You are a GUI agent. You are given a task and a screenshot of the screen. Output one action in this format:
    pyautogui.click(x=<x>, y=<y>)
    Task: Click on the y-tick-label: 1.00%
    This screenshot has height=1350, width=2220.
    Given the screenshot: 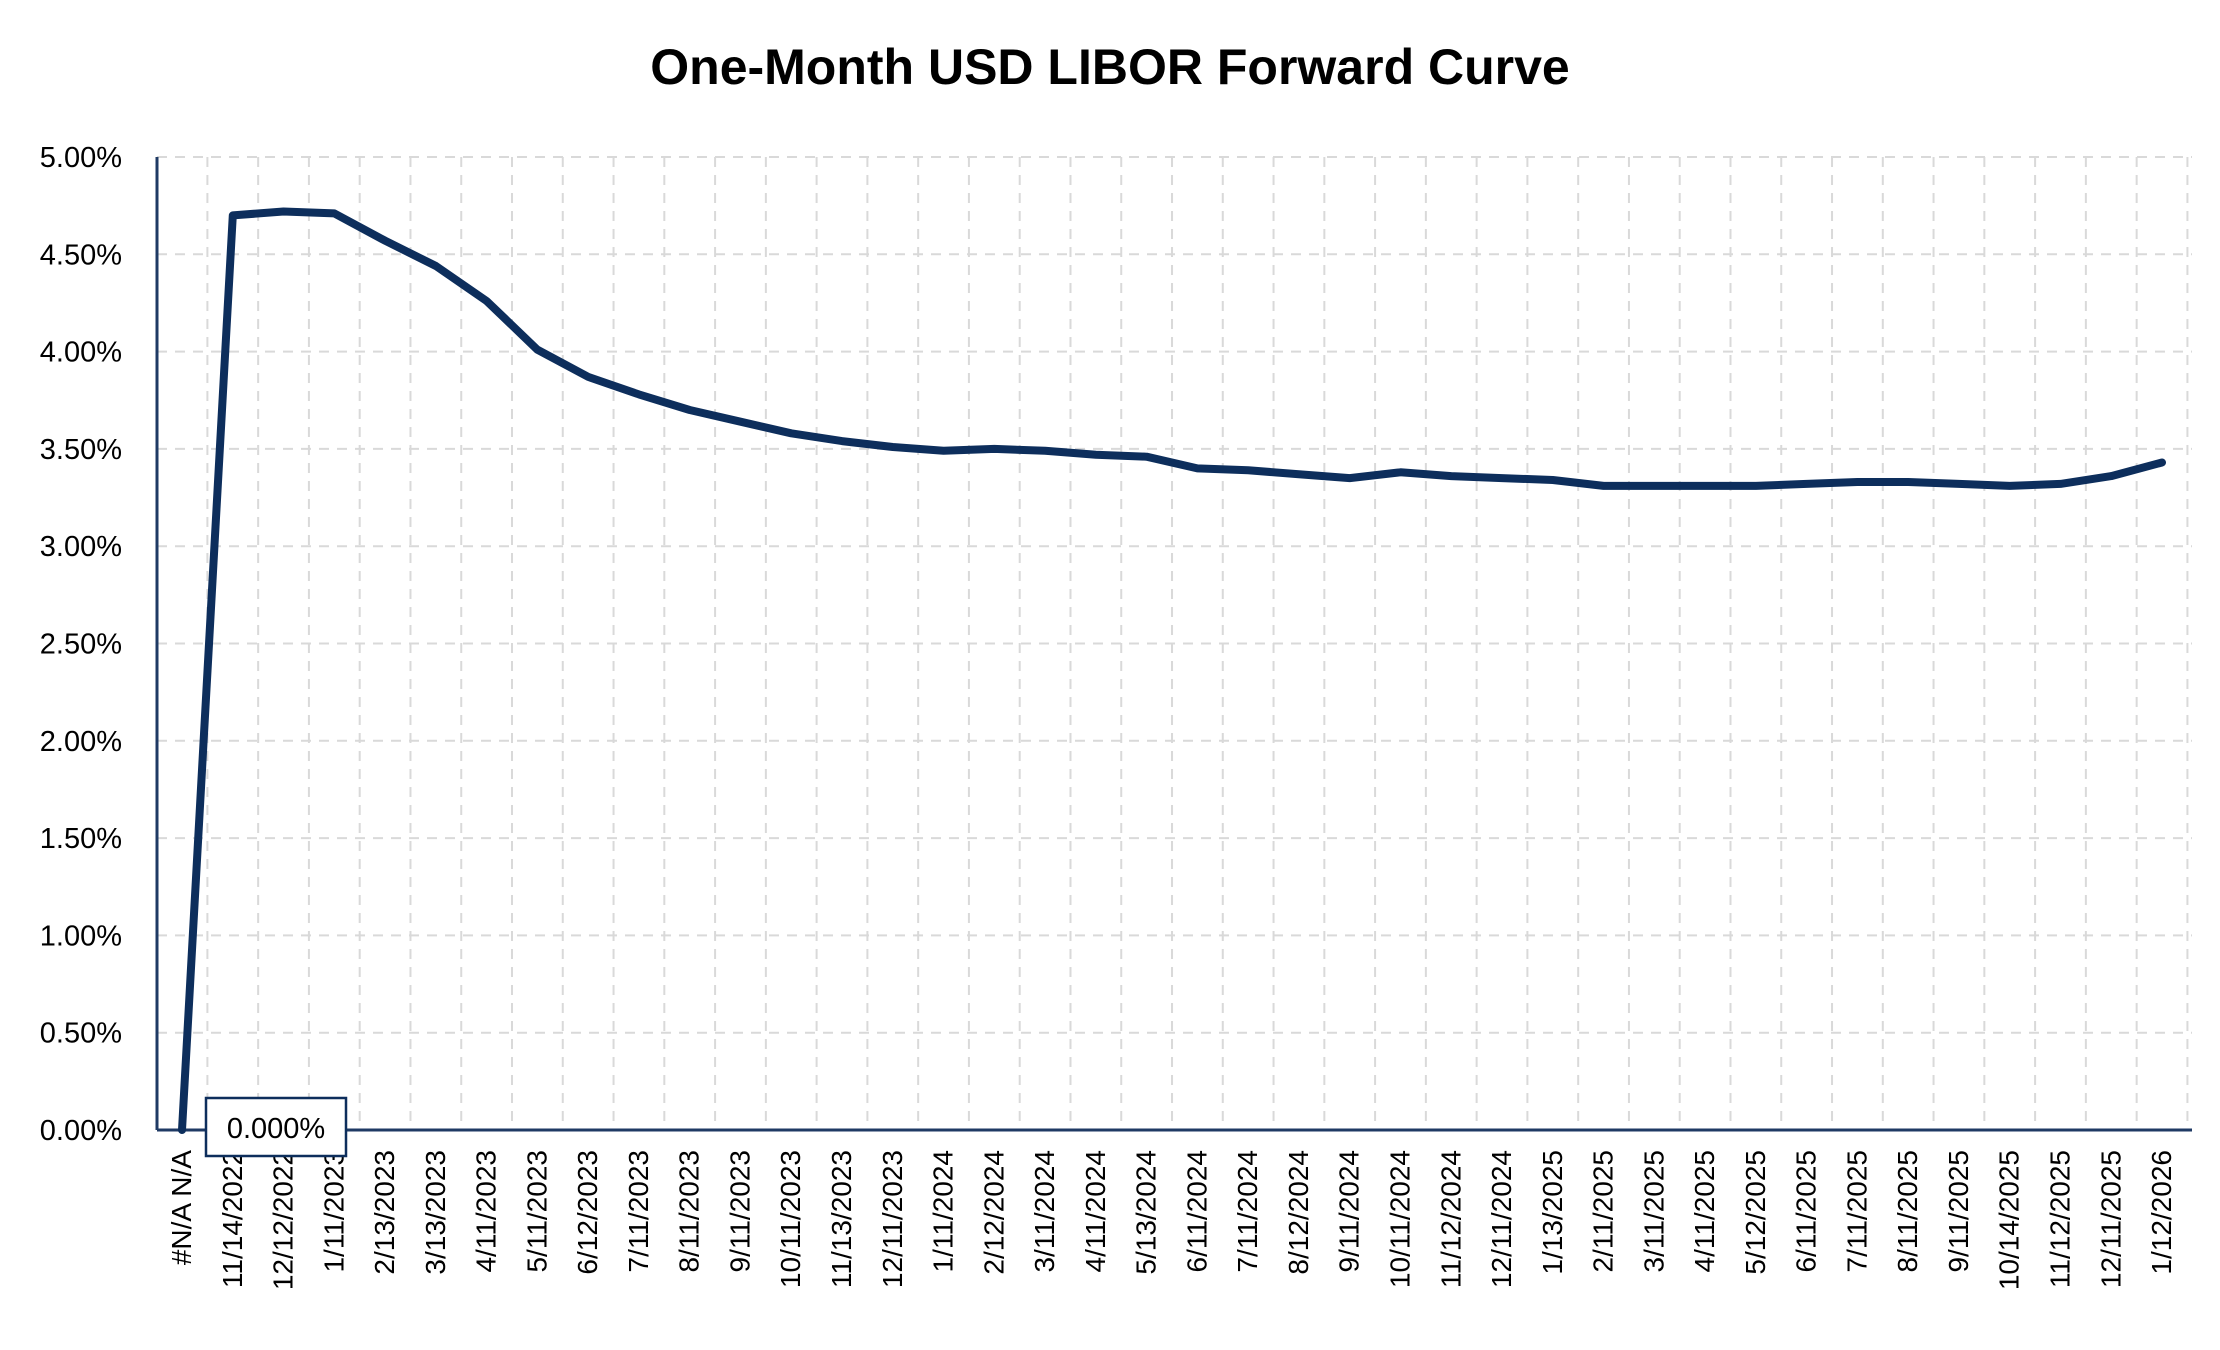 What is the action you would take?
    pyautogui.click(x=81, y=936)
    